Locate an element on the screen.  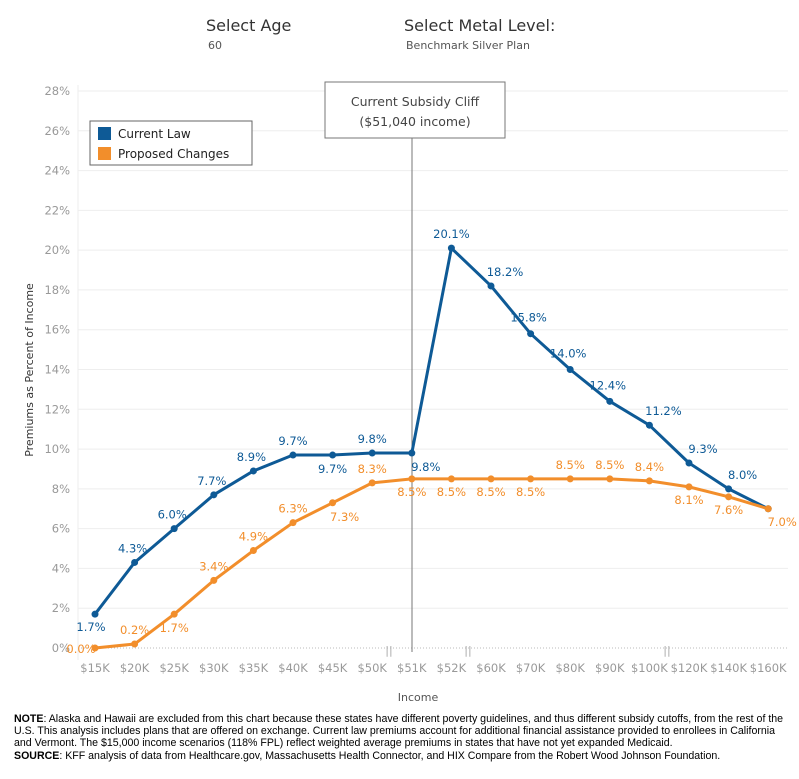
current-law-data-label: 8.9% is located at coordinates (251, 457).